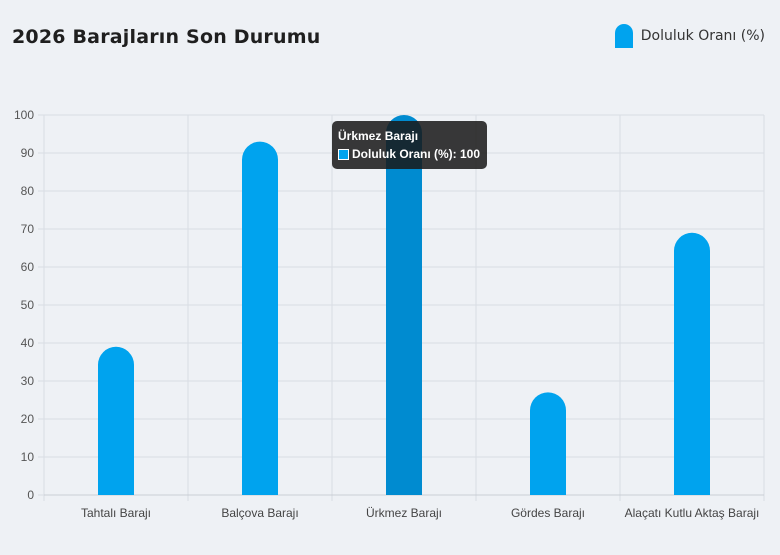  I want to click on x-tick-label: Balçova Barajı, so click(259, 513).